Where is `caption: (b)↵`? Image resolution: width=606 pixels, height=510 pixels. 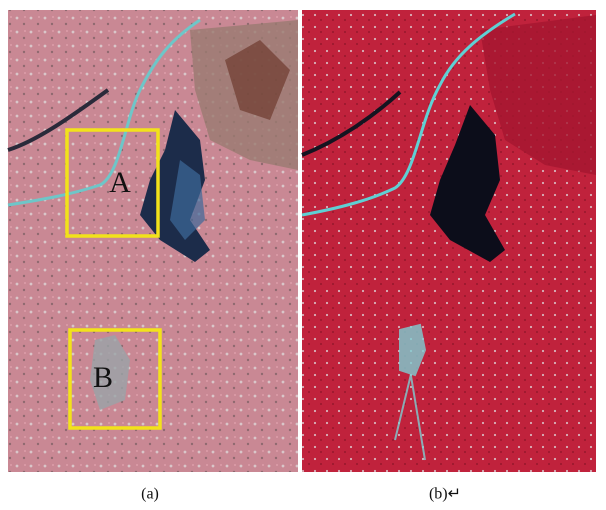
caption: (b)↵ is located at coordinates (445, 494).